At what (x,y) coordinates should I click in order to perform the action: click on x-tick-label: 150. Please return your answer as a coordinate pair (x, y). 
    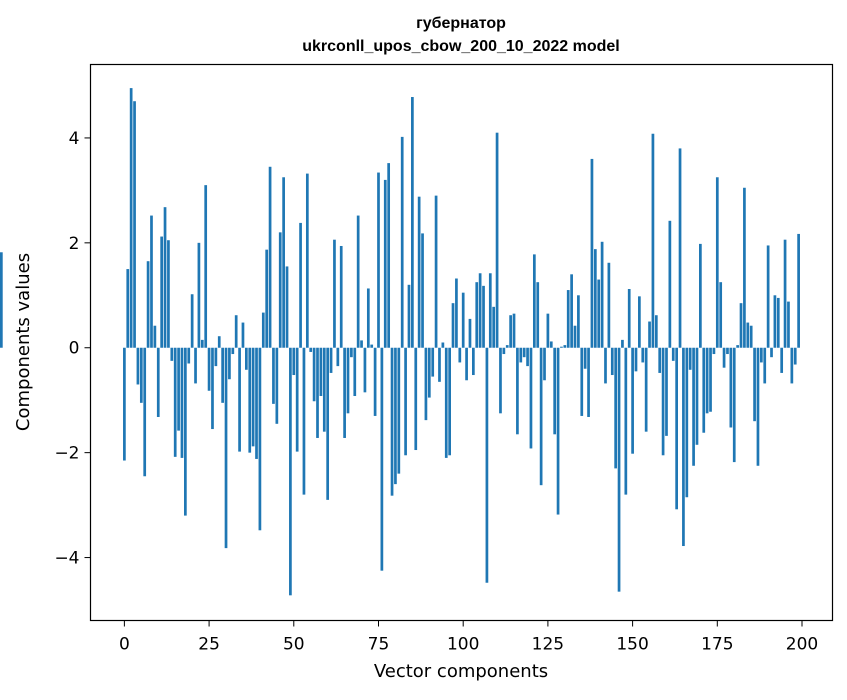
    Looking at the image, I should click on (632, 645).